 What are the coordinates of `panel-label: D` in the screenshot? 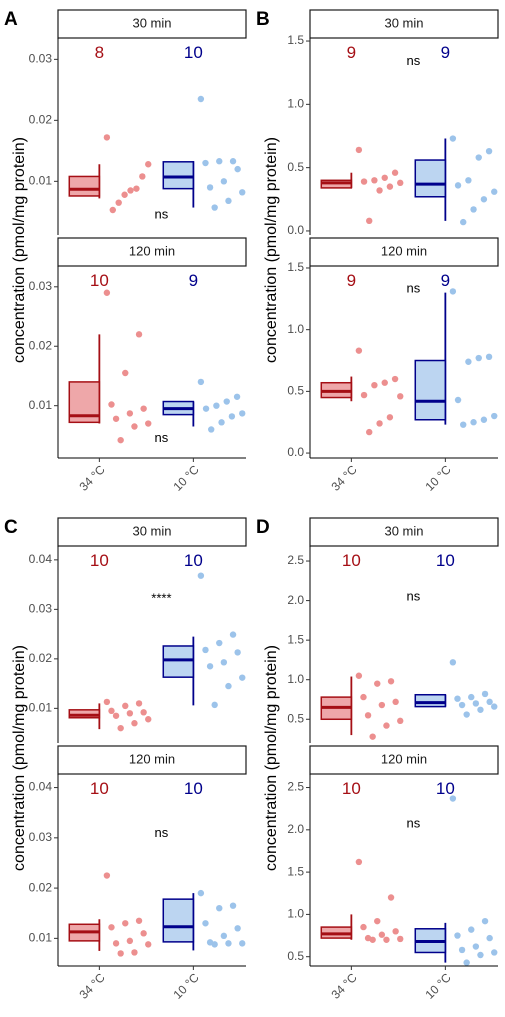 It's located at (263, 527).